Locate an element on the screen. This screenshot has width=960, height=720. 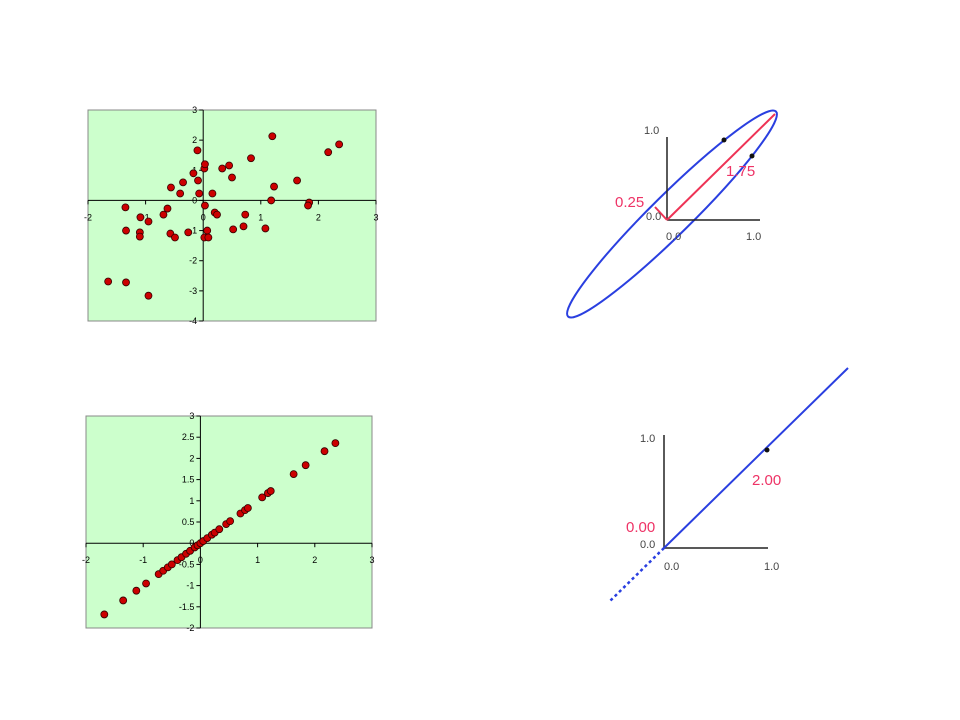
y-tick-label: -0.5 is located at coordinates (187, 564).